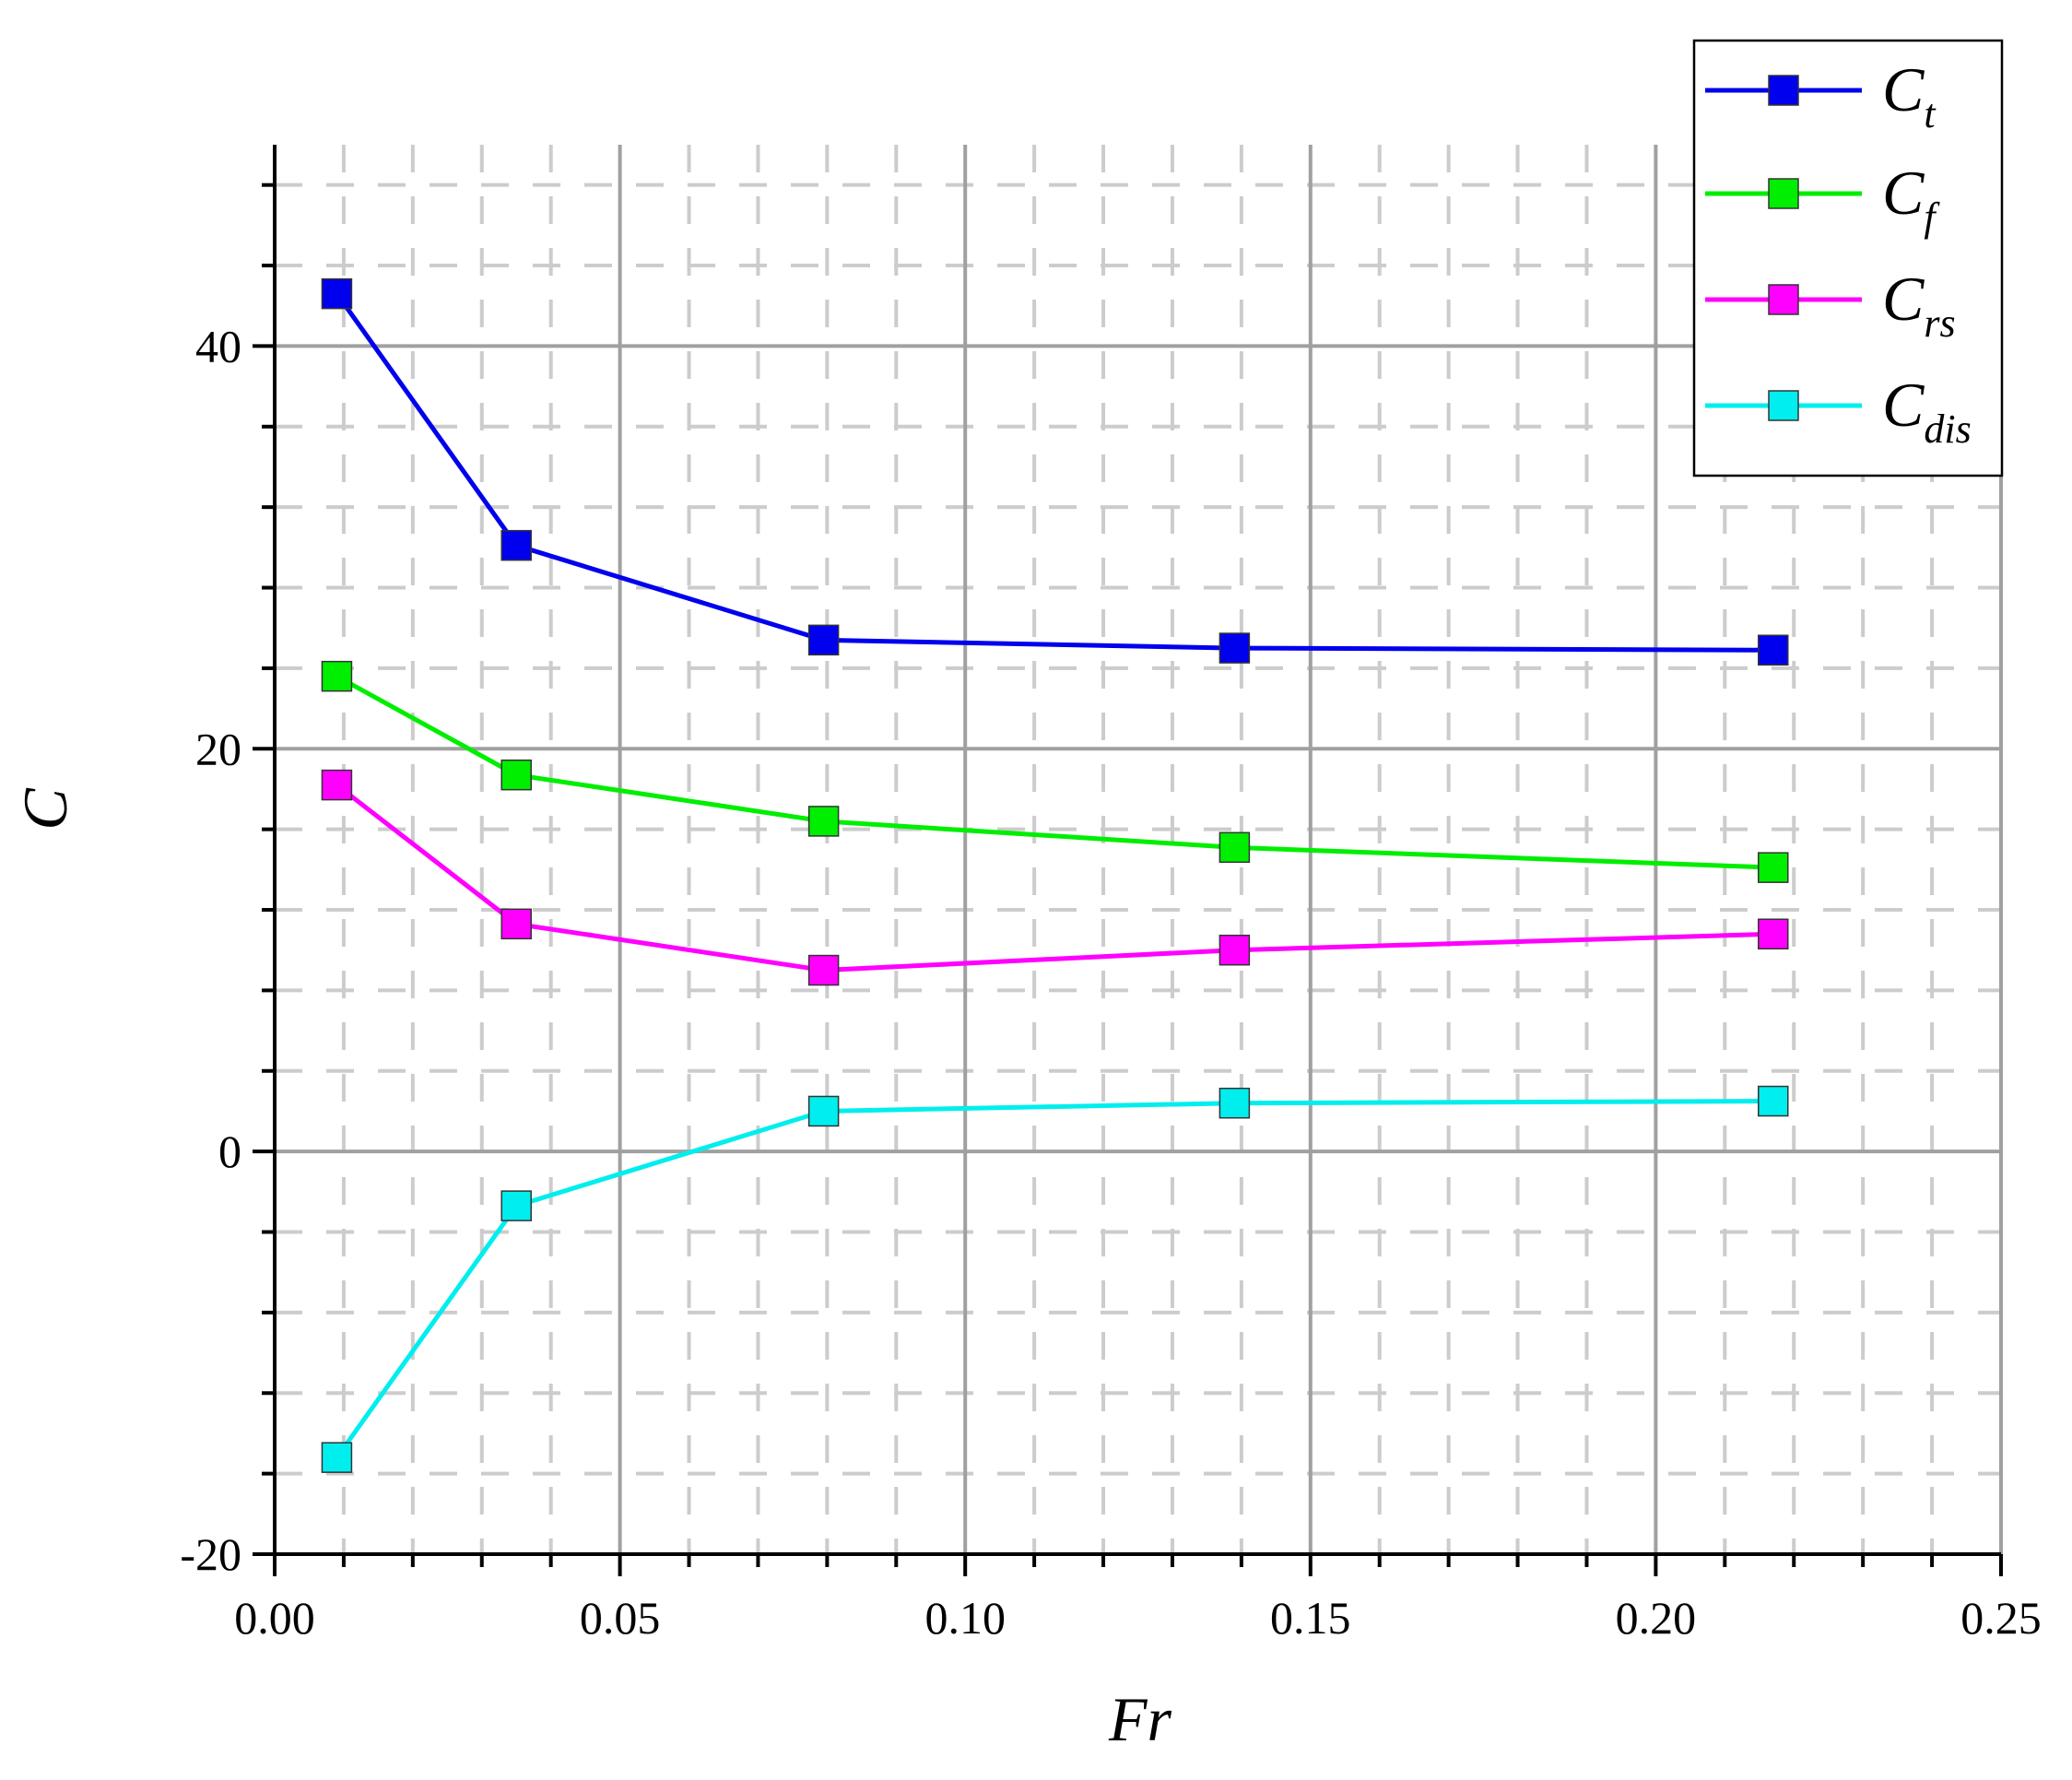  Describe the element at coordinates (621, 1618) in the screenshot. I see `x-tick-label: 0.05` at that location.